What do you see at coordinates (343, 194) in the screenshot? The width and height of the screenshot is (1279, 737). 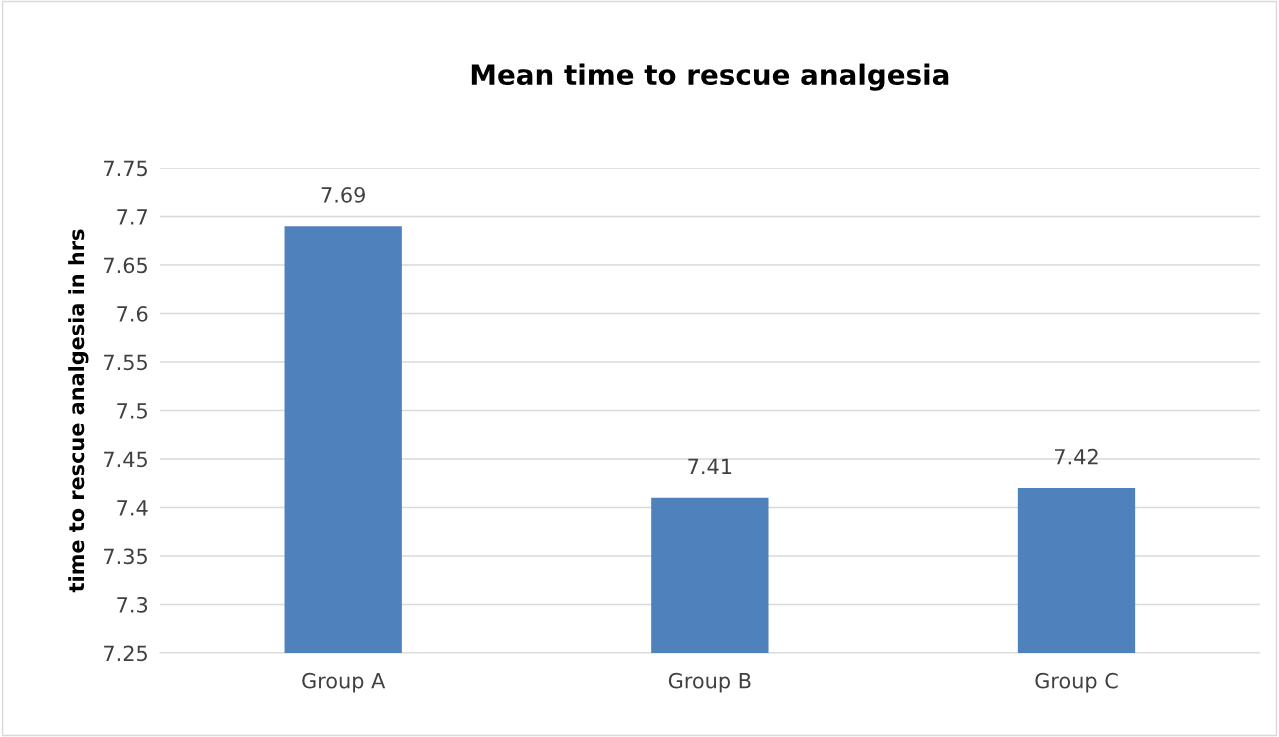 I see `data-label: 7.69` at bounding box center [343, 194].